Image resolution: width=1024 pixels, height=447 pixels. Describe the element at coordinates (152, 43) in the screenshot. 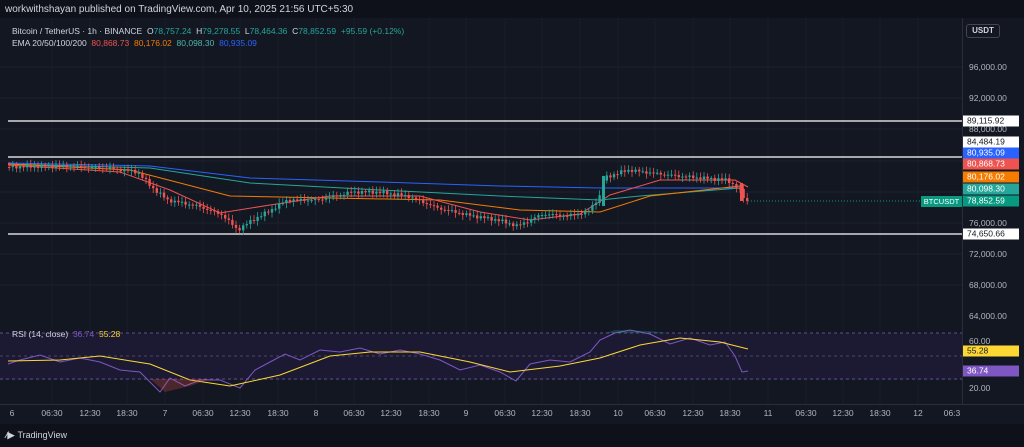

I see `ema50-value: 80,176.02` at that location.